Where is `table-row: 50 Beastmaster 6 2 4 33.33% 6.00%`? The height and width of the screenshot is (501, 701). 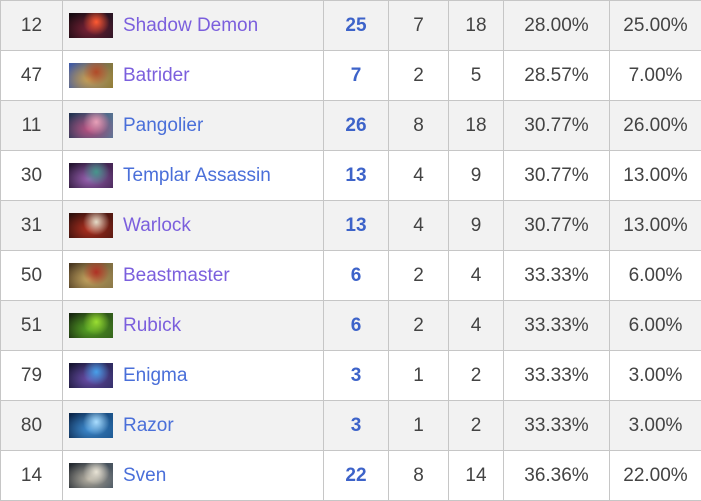
table-row: 50 Beastmaster 6 2 4 33.33% 6.00% is located at coordinates (350, 275).